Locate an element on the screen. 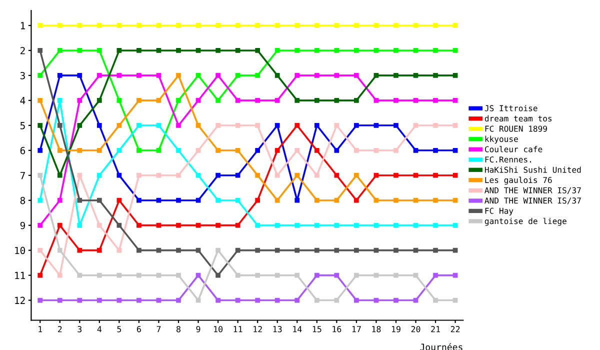  x-tick-label: 4 is located at coordinates (99, 329).